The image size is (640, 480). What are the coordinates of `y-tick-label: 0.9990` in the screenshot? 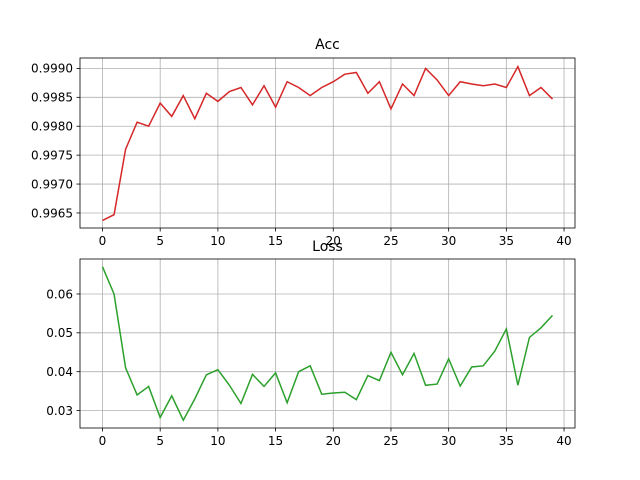 It's located at (52, 69).